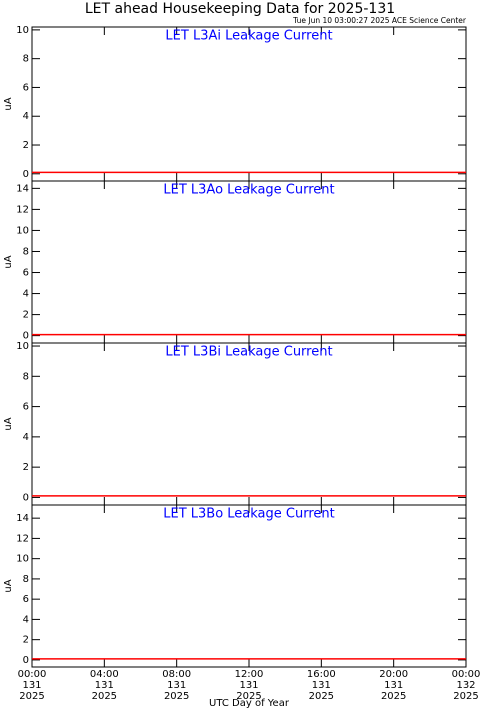 The image size is (481, 711). What do you see at coordinates (248, 352) in the screenshot?
I see `panel-title: LET L3Bi Leakage Current` at bounding box center [248, 352].